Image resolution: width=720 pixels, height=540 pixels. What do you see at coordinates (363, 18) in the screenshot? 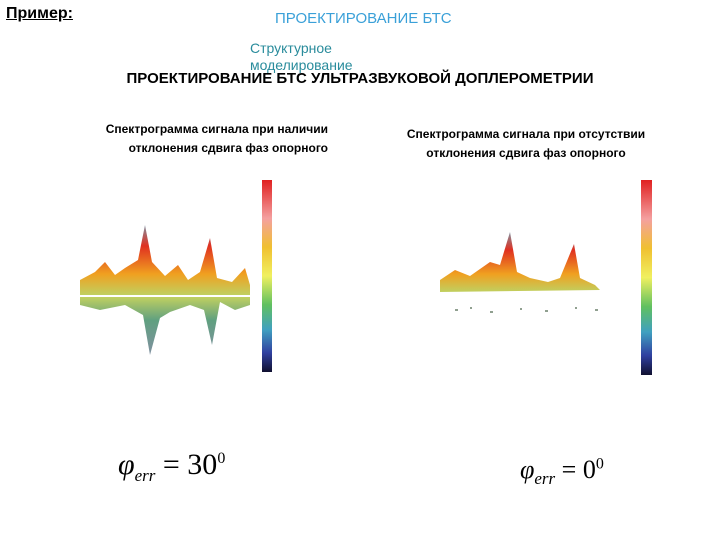
I see `section-title: ПРОЕКТИРОВАНИЕ БТС` at bounding box center [363, 18].